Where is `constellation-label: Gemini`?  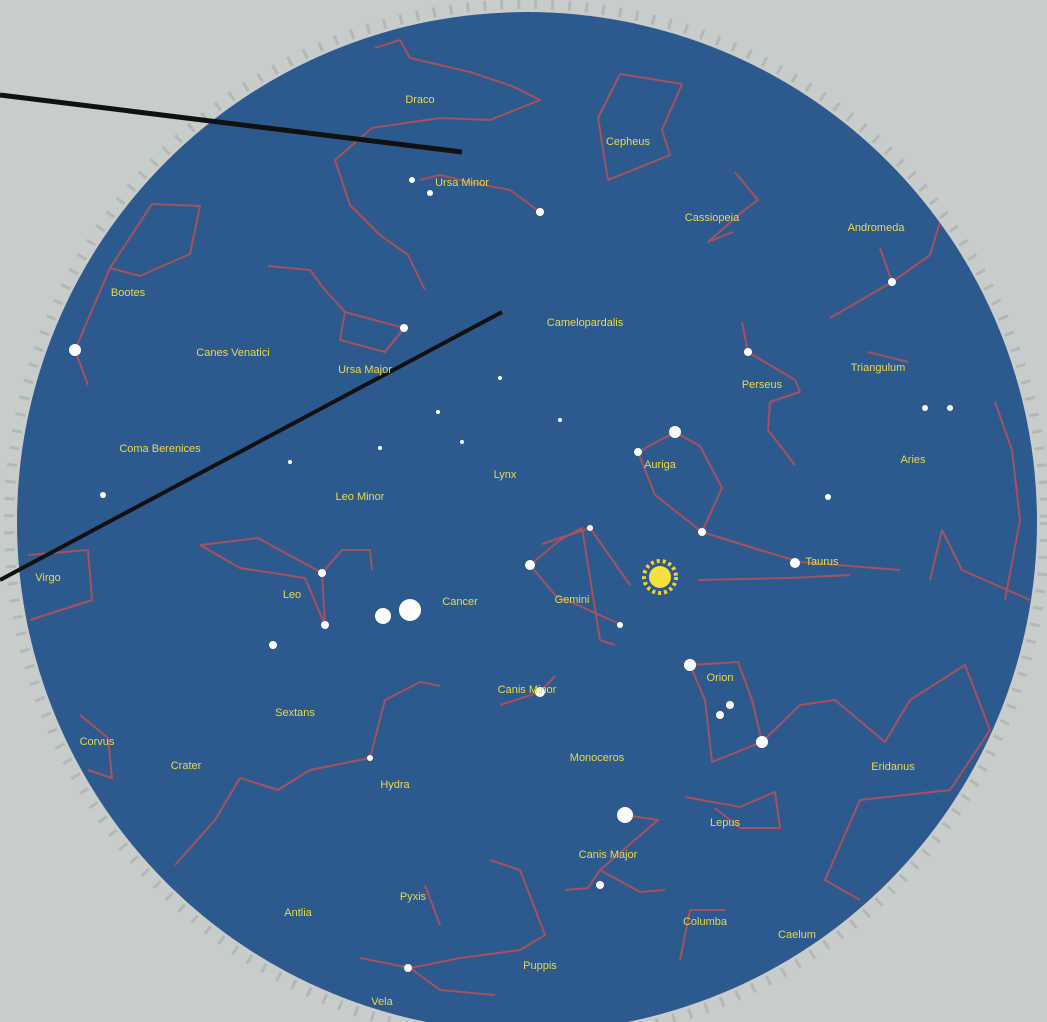 constellation-label: Gemini is located at coordinates (572, 600).